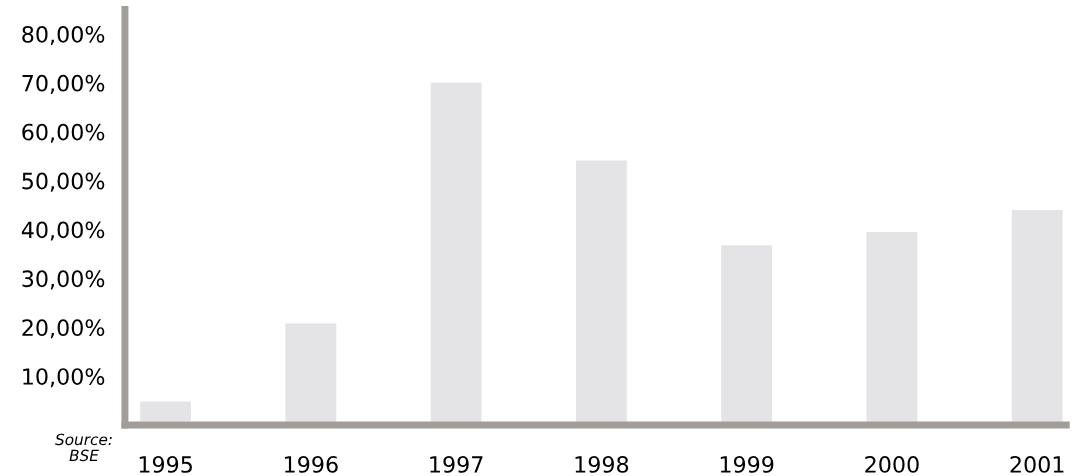 This screenshot has width=1077, height=476. I want to click on x-tick-label: 1999, so click(747, 464).